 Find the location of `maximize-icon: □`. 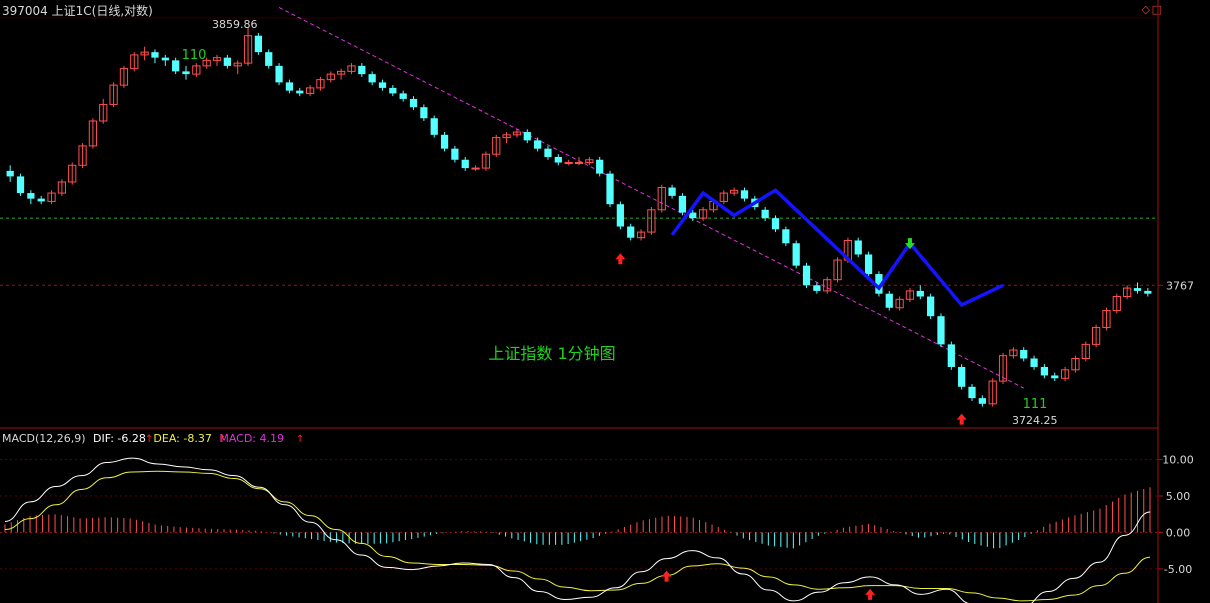

maximize-icon: □ is located at coordinates (1156, 9).